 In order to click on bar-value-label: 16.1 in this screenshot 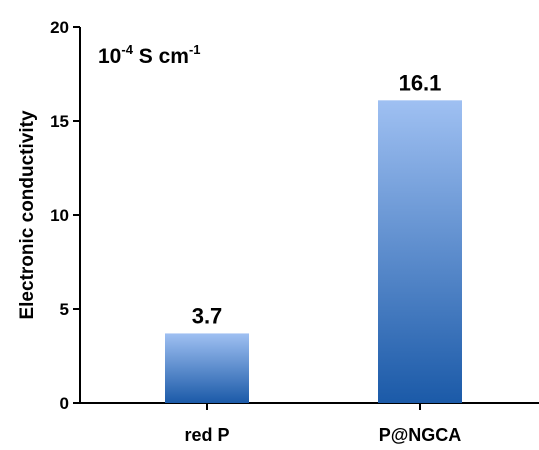, I will do `click(420, 82)`.